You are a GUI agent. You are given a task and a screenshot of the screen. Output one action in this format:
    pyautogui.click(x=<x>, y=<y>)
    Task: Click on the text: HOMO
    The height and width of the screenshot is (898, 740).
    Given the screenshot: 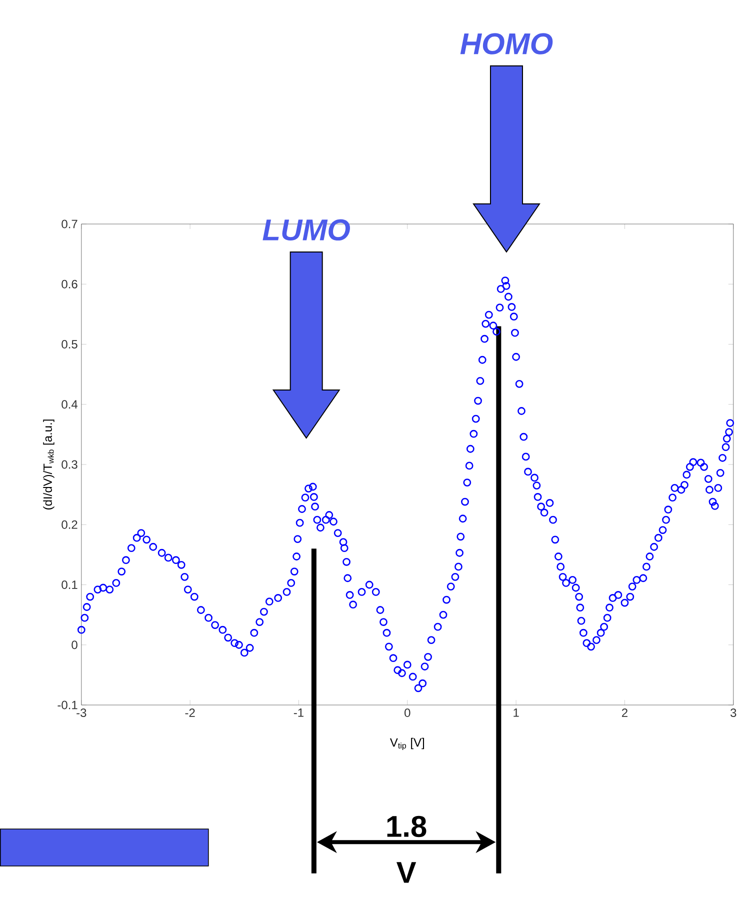 What is the action you would take?
    pyautogui.click(x=506, y=43)
    